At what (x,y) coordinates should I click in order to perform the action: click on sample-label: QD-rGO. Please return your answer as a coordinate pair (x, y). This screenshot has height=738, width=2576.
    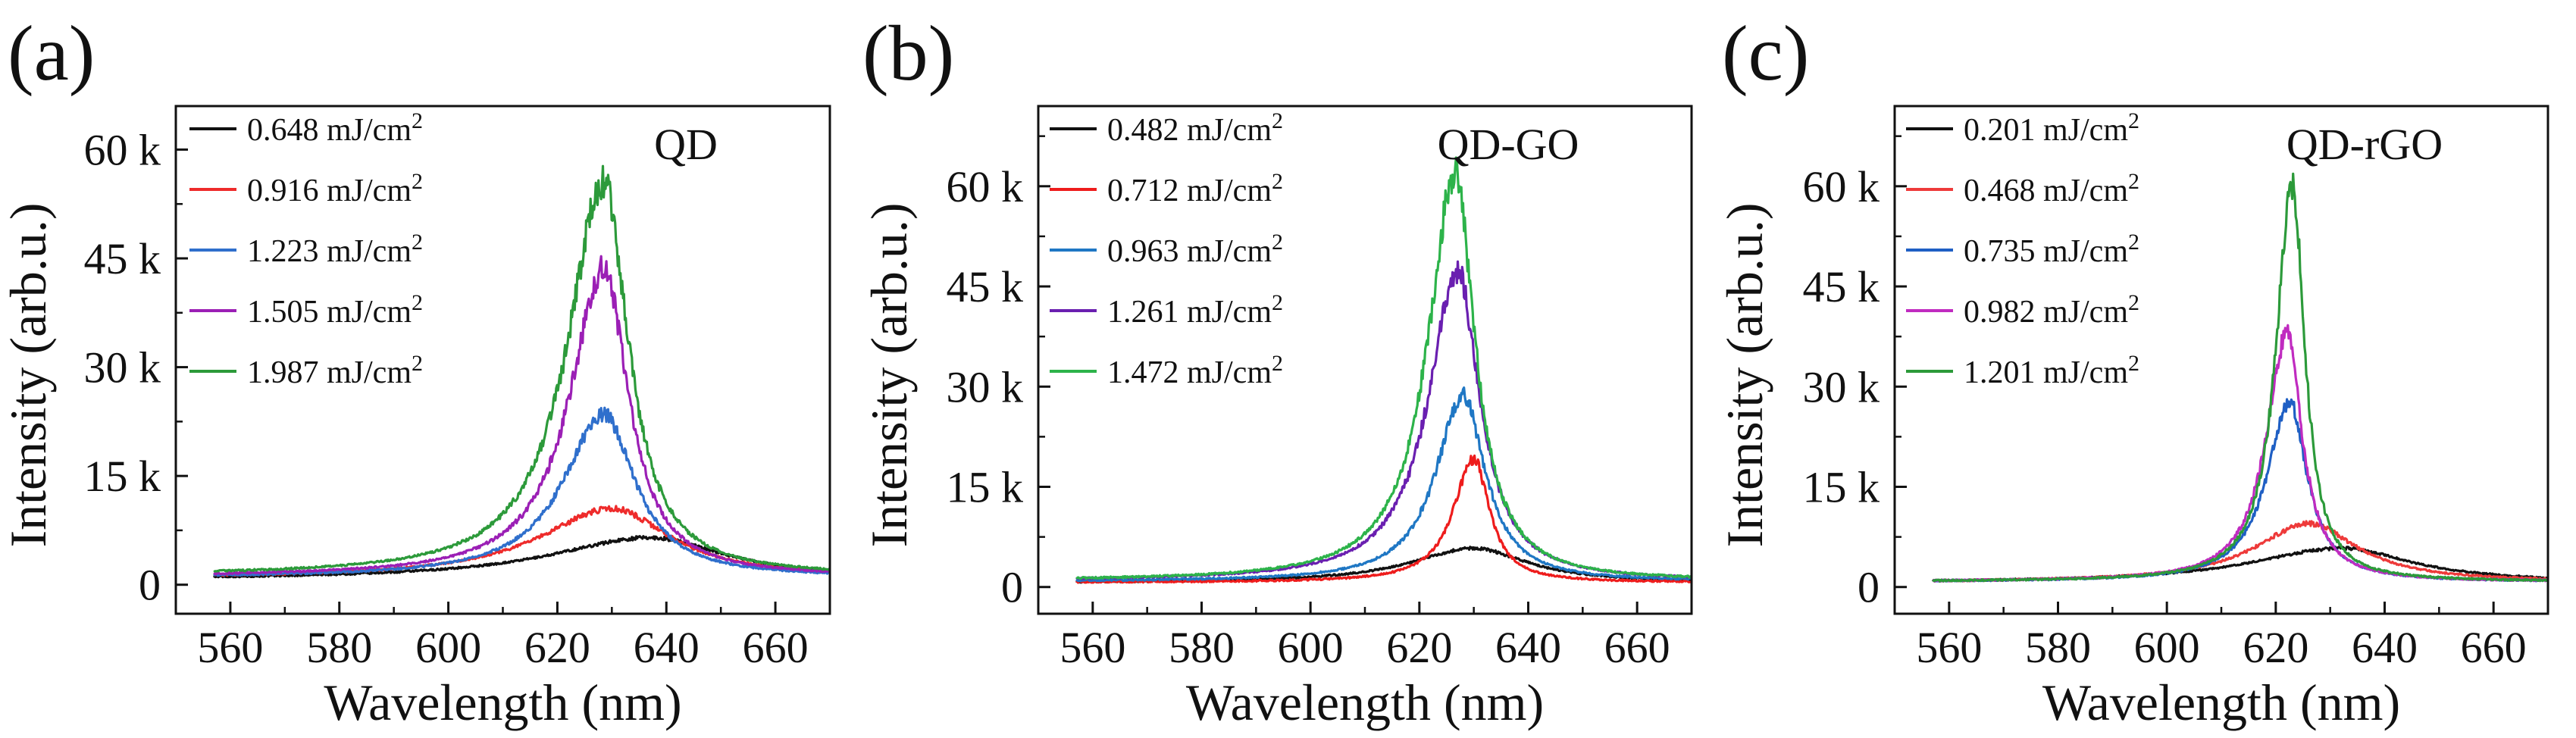
    Looking at the image, I should click on (2364, 144).